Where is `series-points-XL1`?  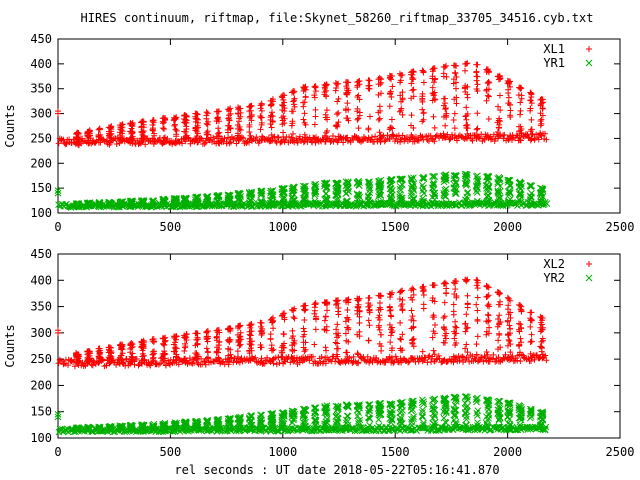 series-points-XL1 is located at coordinates (302, 104).